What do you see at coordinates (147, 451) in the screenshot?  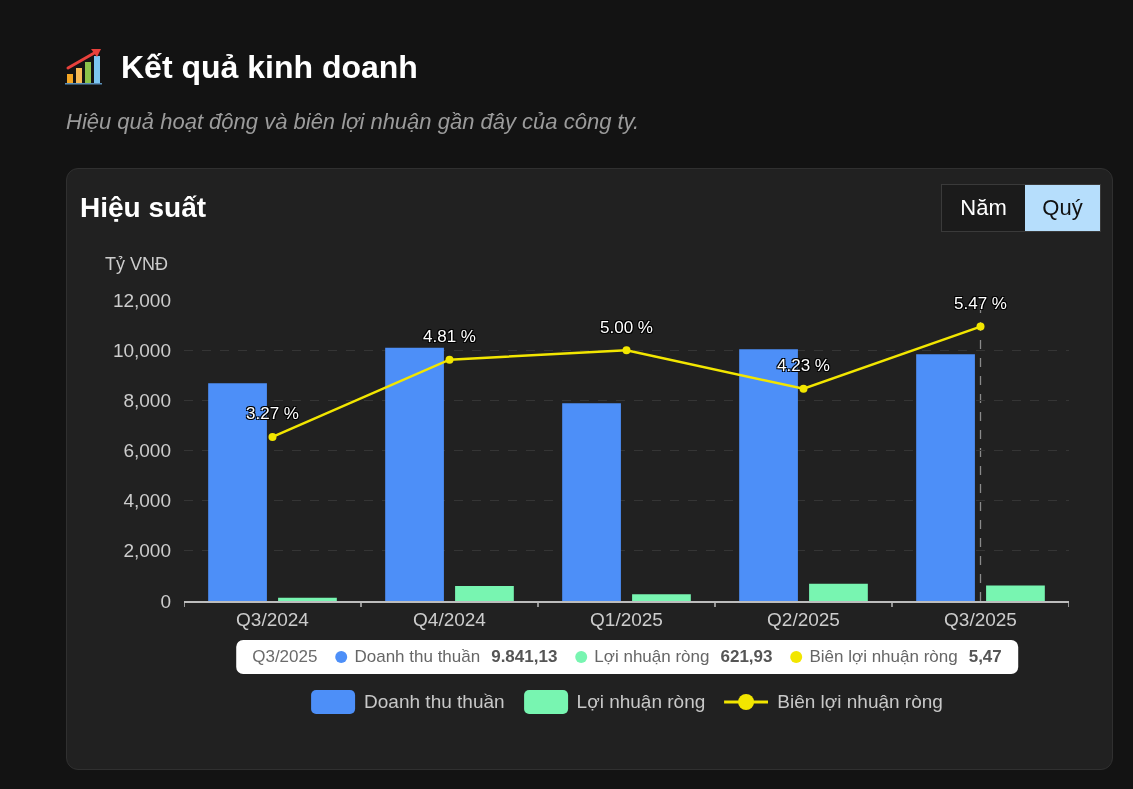 I see `y-tick-label: 6,000` at bounding box center [147, 451].